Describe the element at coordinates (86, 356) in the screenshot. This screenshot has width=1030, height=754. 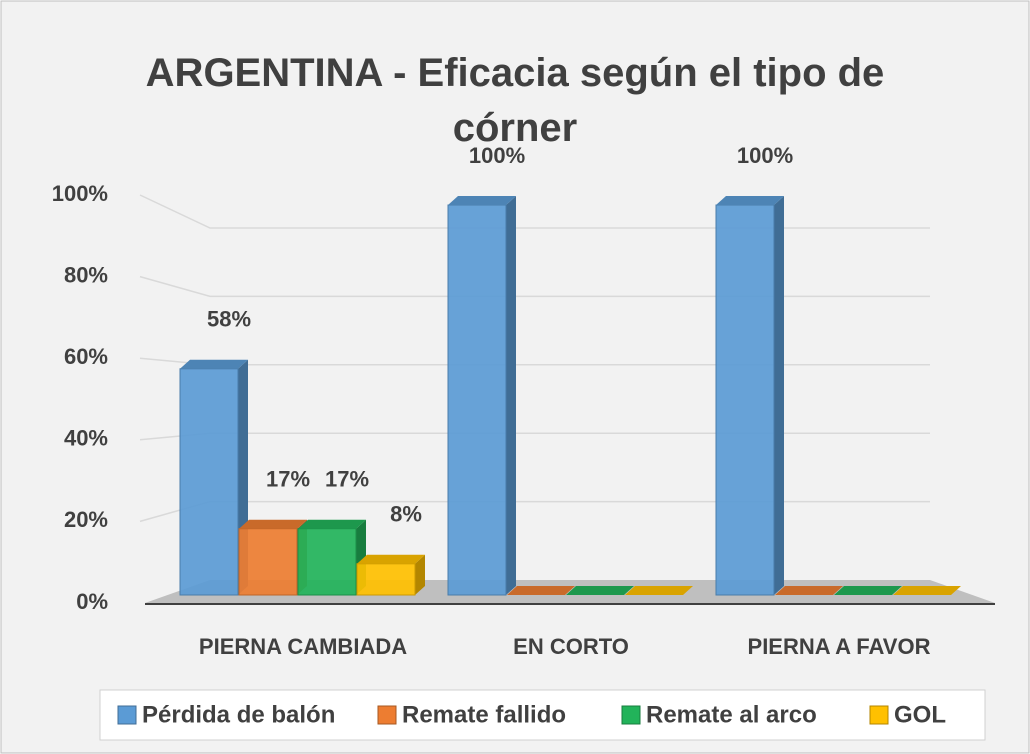
I see `y-tick-label: 60%` at that location.